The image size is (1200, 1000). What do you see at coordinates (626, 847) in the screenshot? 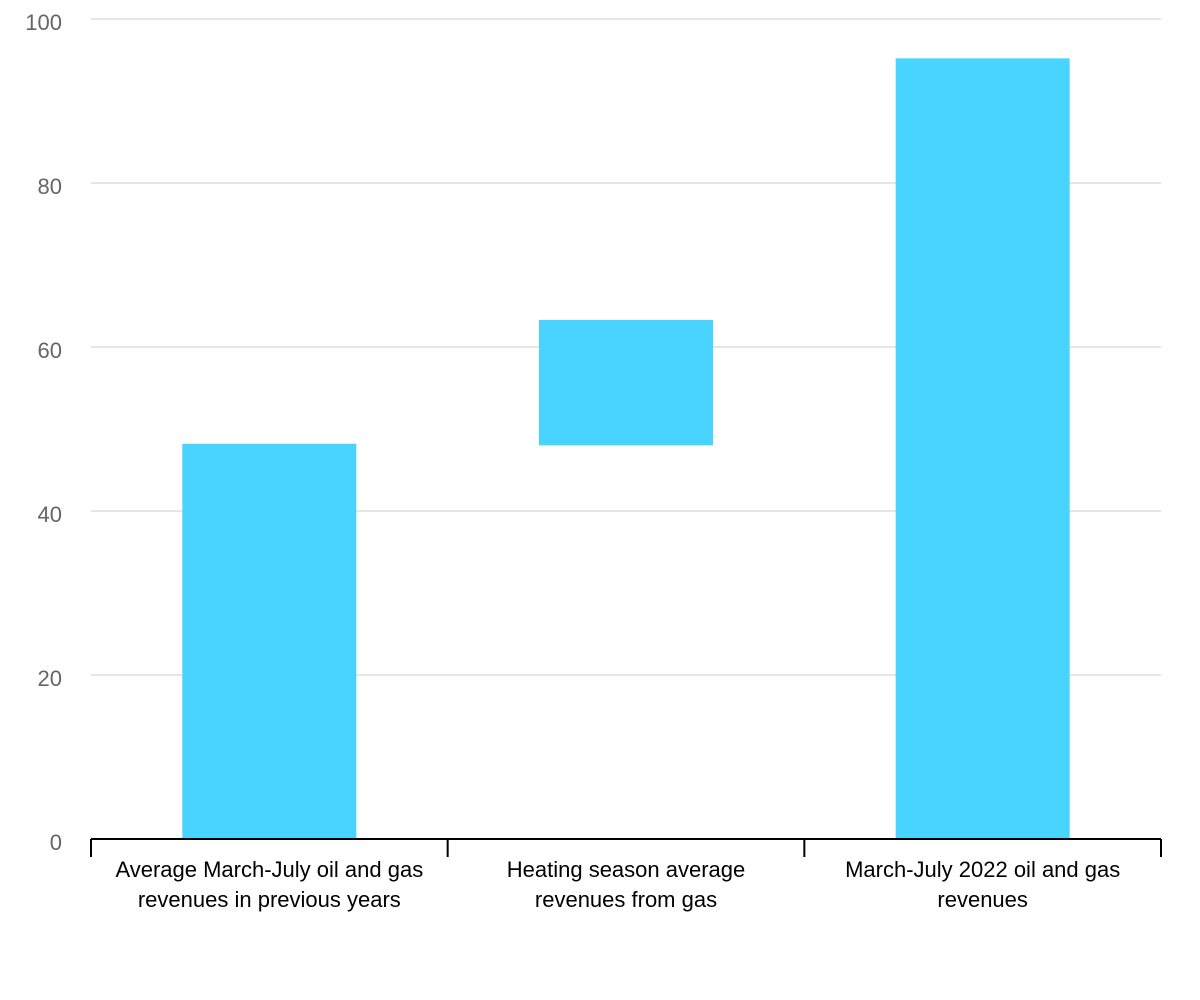
I see `x-axis` at bounding box center [626, 847].